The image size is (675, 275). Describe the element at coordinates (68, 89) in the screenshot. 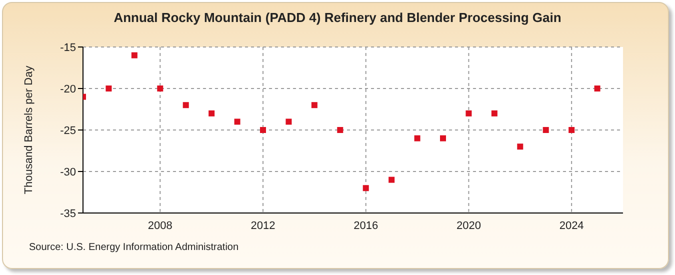

I see `y-tick-label: -20` at that location.